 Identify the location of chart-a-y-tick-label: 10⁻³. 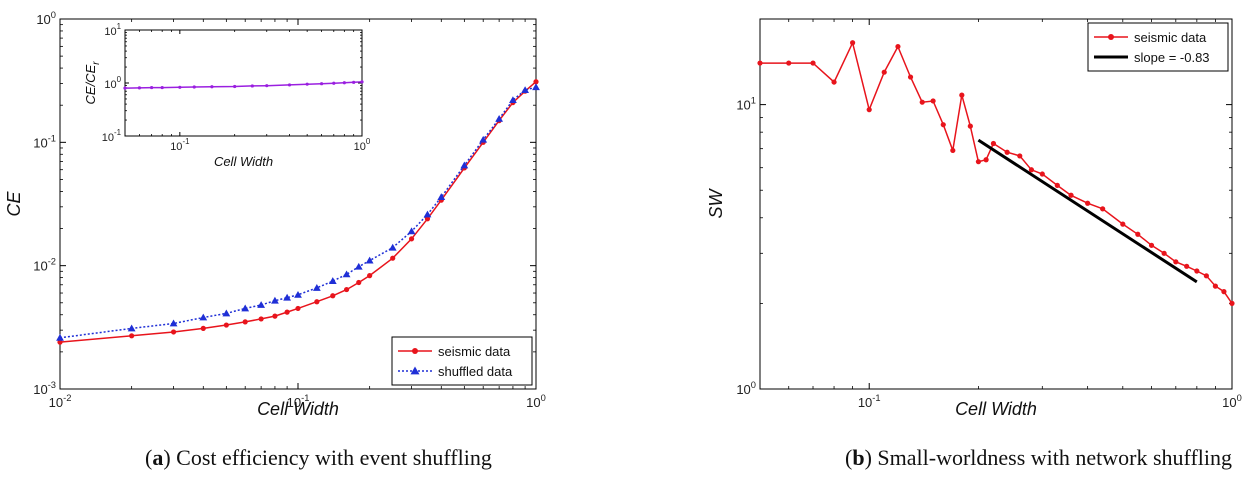
(44, 388).